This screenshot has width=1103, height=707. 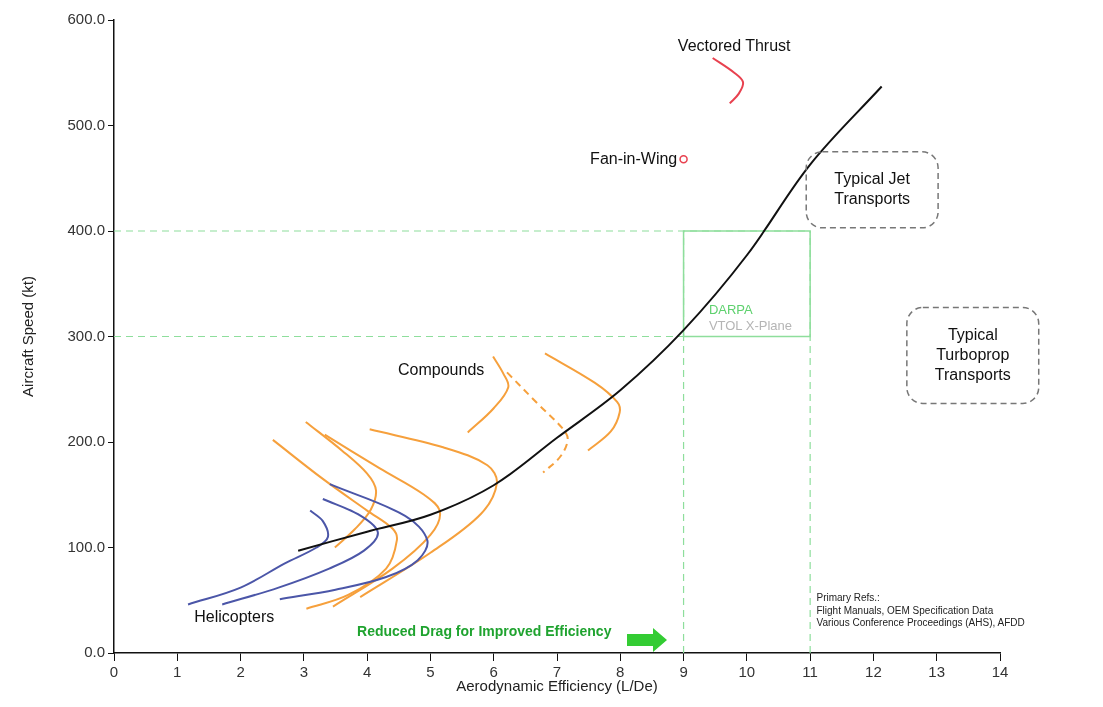 I want to click on annotation: Compounds, so click(x=441, y=369).